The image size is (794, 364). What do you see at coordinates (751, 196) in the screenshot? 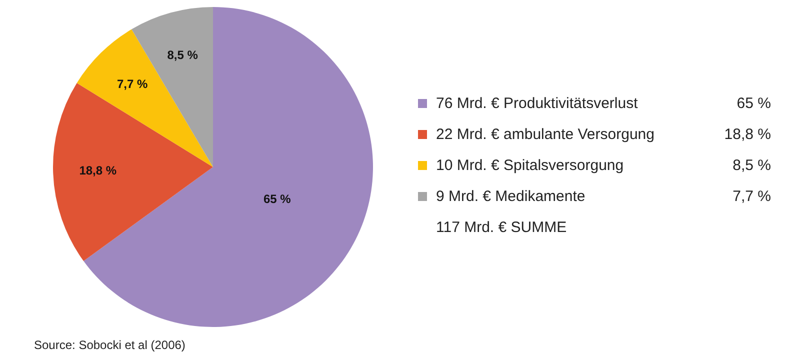
I see `text: 7,7 %` at bounding box center [751, 196].